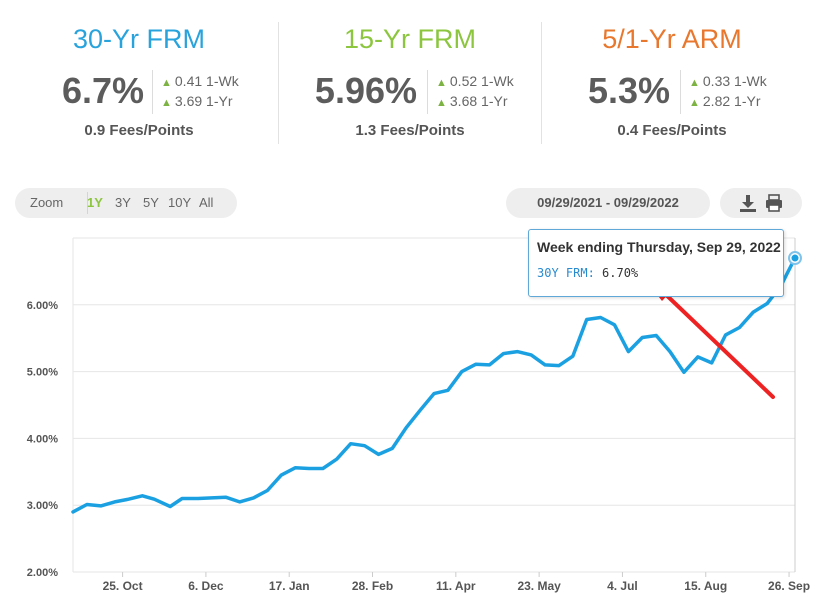 The width and height of the screenshot is (833, 609). What do you see at coordinates (206, 202) in the screenshot?
I see `zoom-all-button: All` at bounding box center [206, 202].